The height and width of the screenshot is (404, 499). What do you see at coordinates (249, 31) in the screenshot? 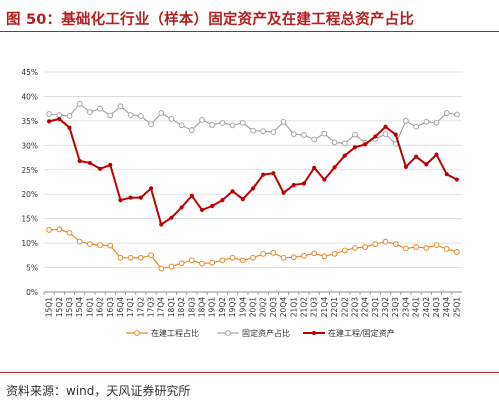
I see `title-underline` at bounding box center [249, 31].